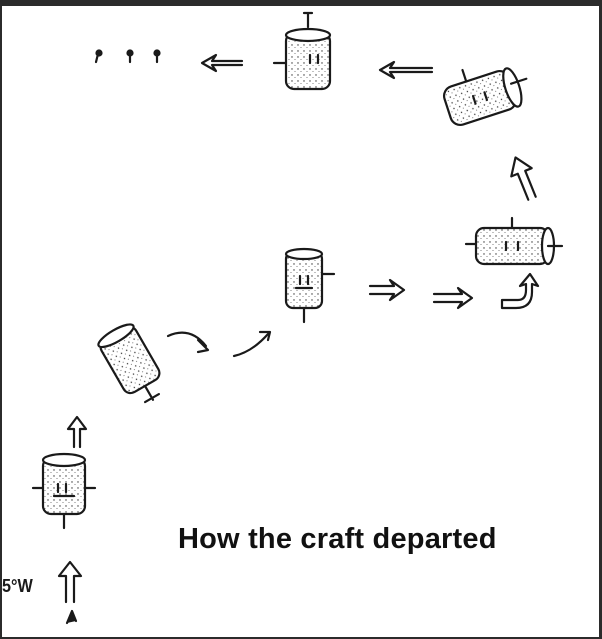 This screenshot has width=602, height=639. Describe the element at coordinates (337, 539) in the screenshot. I see `caption-title: How the craft departed` at that location.